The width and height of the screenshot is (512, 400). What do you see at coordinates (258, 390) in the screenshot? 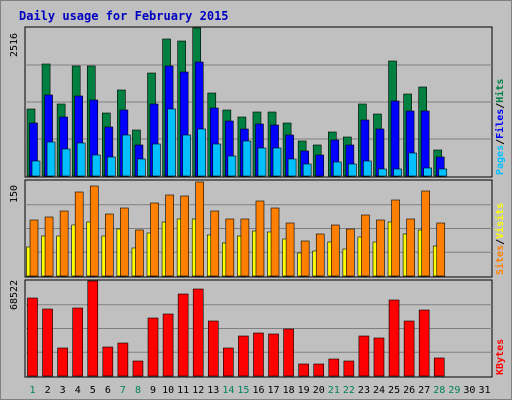
I see `day-label-16: 16` at bounding box center [258, 390].